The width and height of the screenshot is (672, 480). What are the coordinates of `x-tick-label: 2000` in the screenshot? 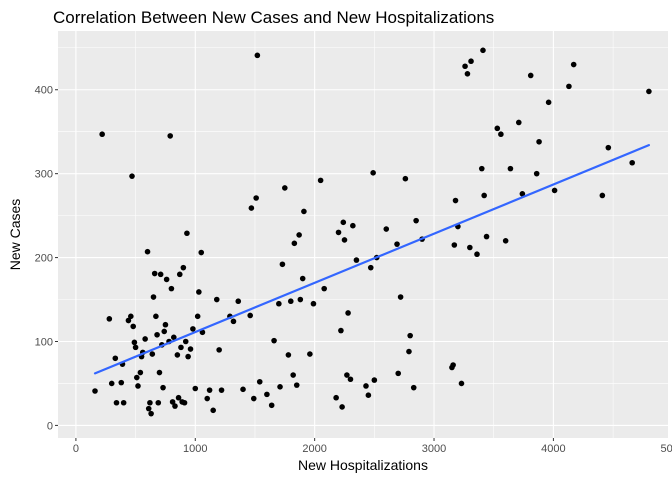 It's located at (314, 449).